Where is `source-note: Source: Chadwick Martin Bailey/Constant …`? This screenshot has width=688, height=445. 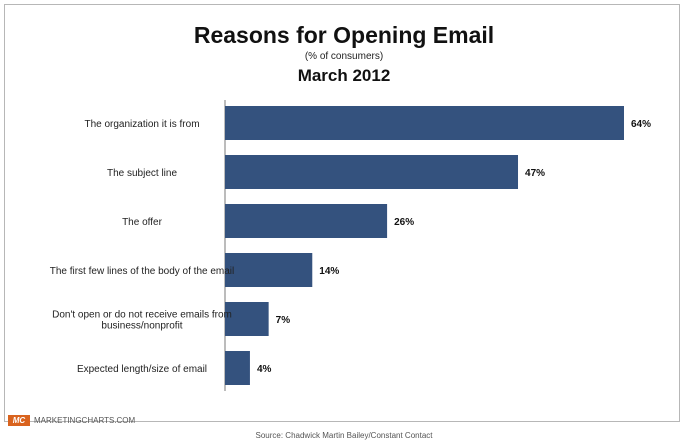
source-note: Source: Chadwick Martin Bailey/Constant … is located at coordinates (344, 435).